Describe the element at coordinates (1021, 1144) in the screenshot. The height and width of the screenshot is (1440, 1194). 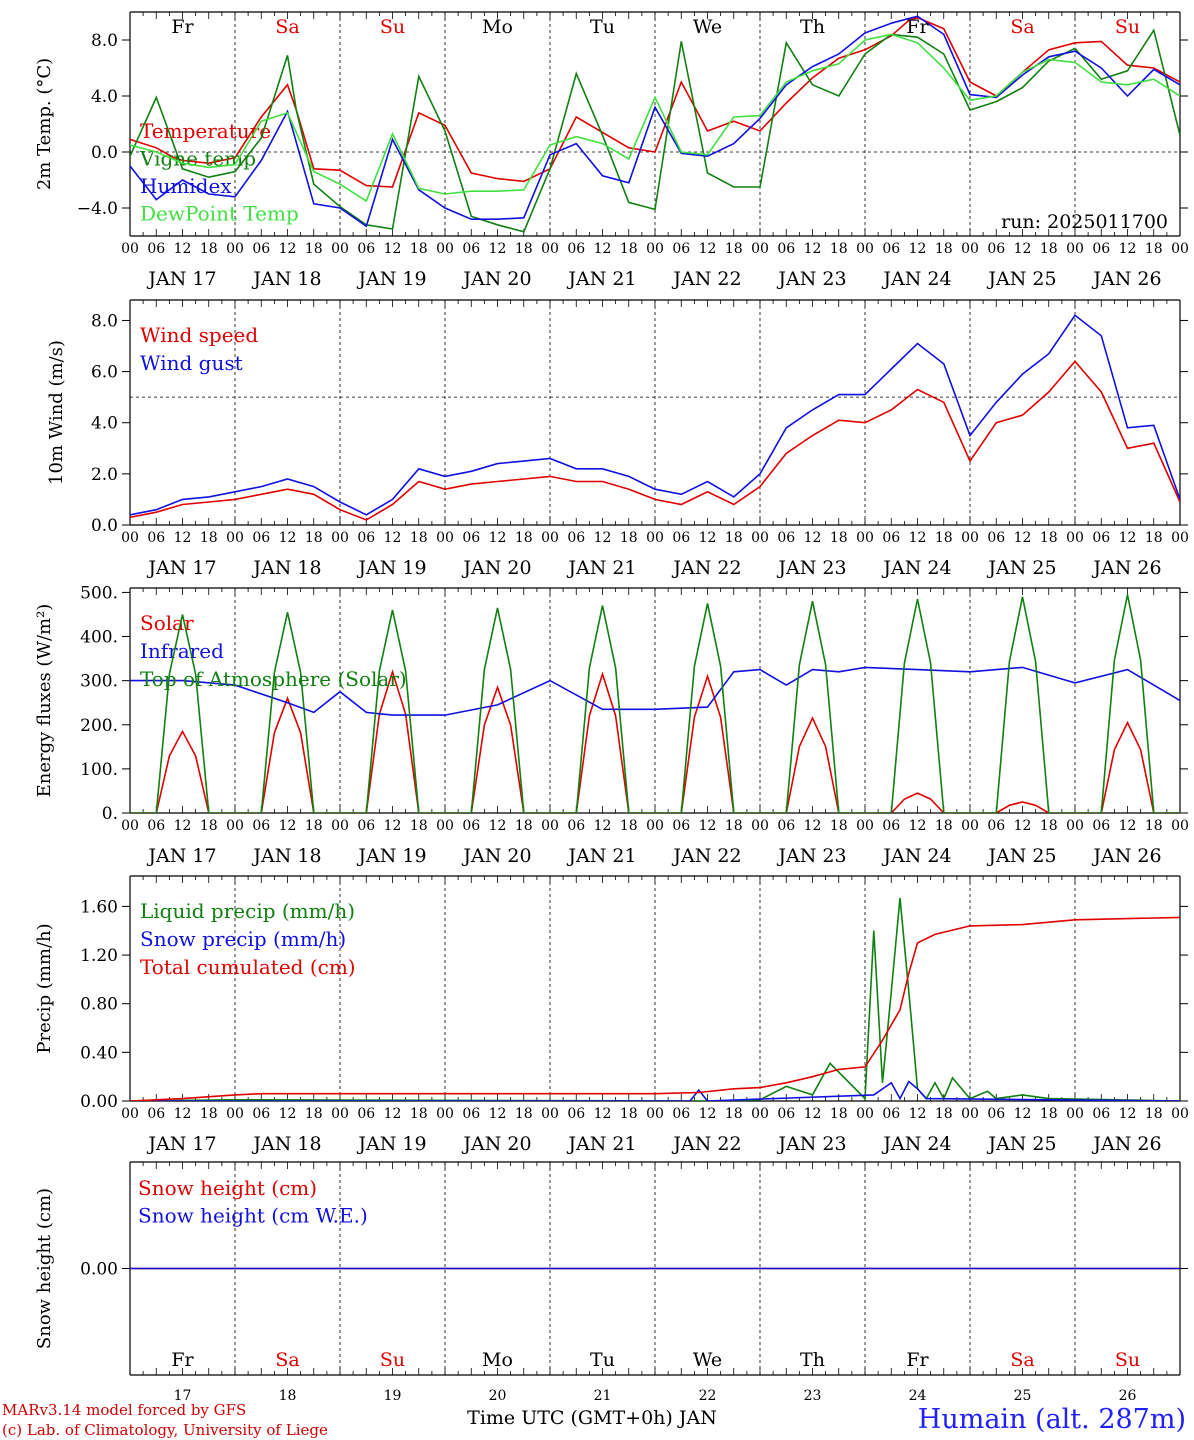
I see `day-label: JAN 25` at that location.